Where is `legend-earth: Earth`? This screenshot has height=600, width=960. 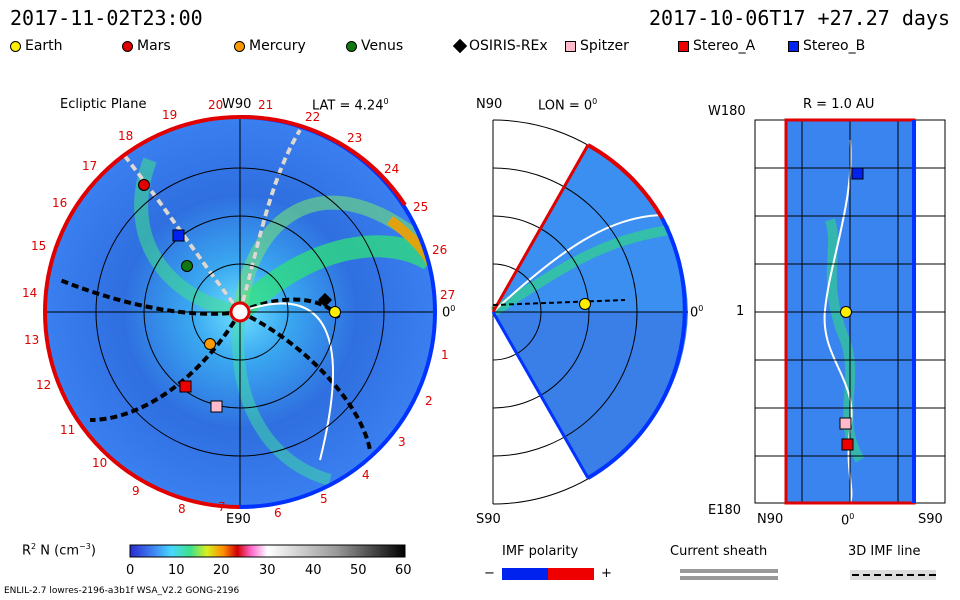
legend-earth: Earth is located at coordinates (36, 46).